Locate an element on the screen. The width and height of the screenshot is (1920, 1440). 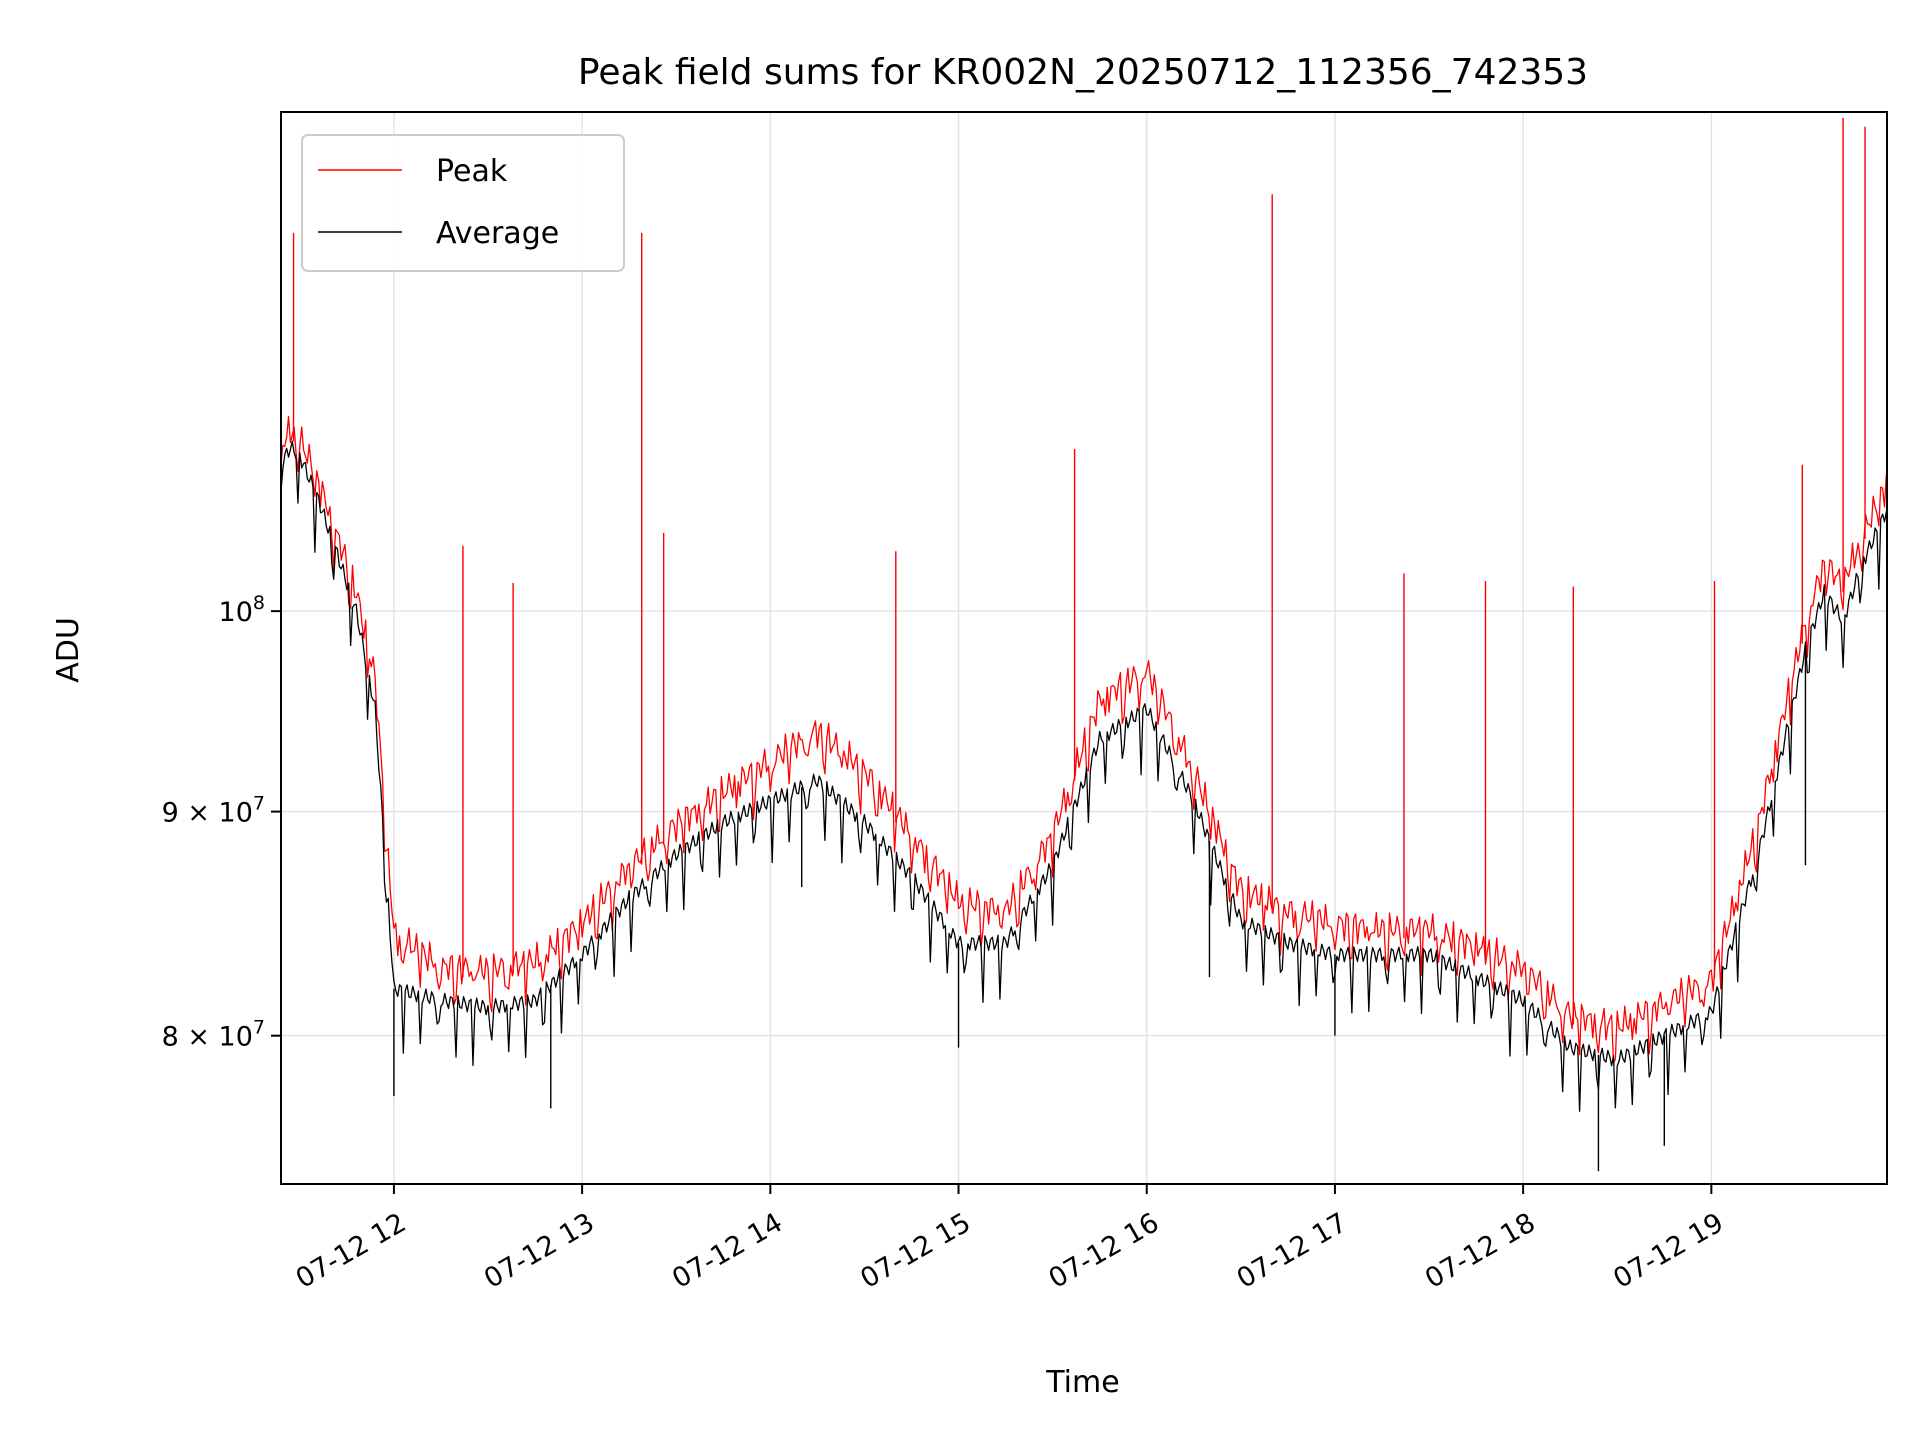
y-axis-label: ADU is located at coordinates (68, 650).